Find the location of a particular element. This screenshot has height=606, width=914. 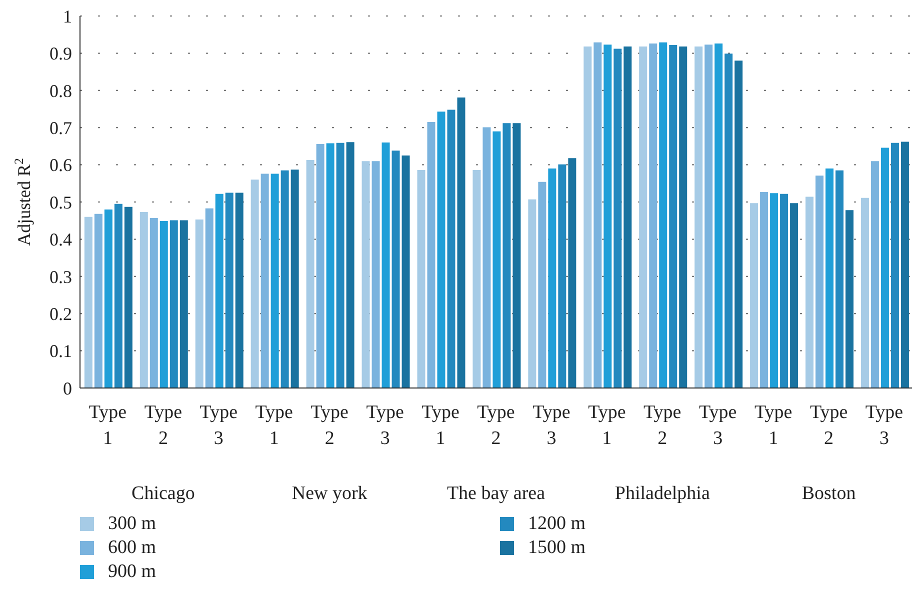

y-tick-label: 0.8 is located at coordinates (61, 90).